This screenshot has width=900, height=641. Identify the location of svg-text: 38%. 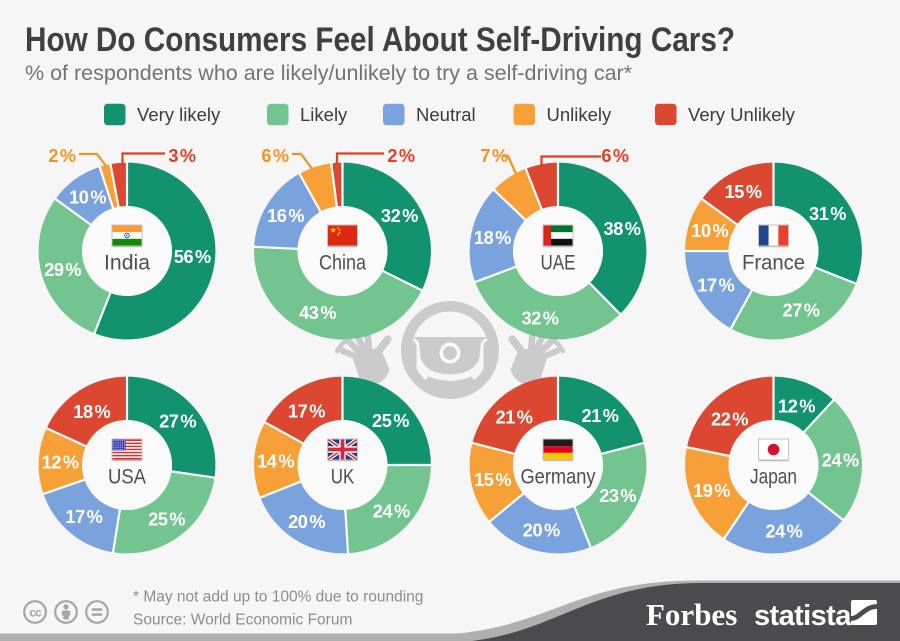
(621, 229).